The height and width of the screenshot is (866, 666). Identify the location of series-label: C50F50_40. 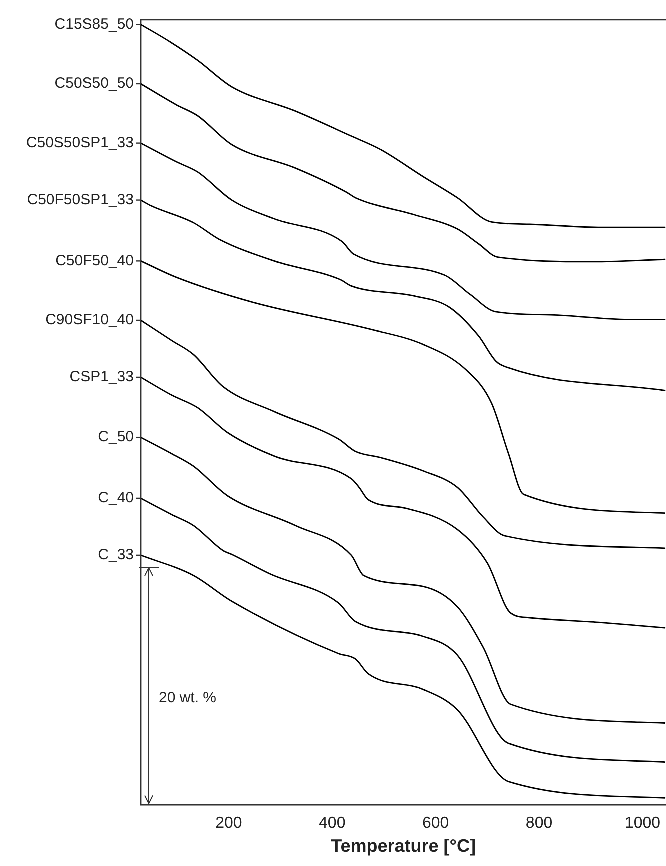
(95, 261).